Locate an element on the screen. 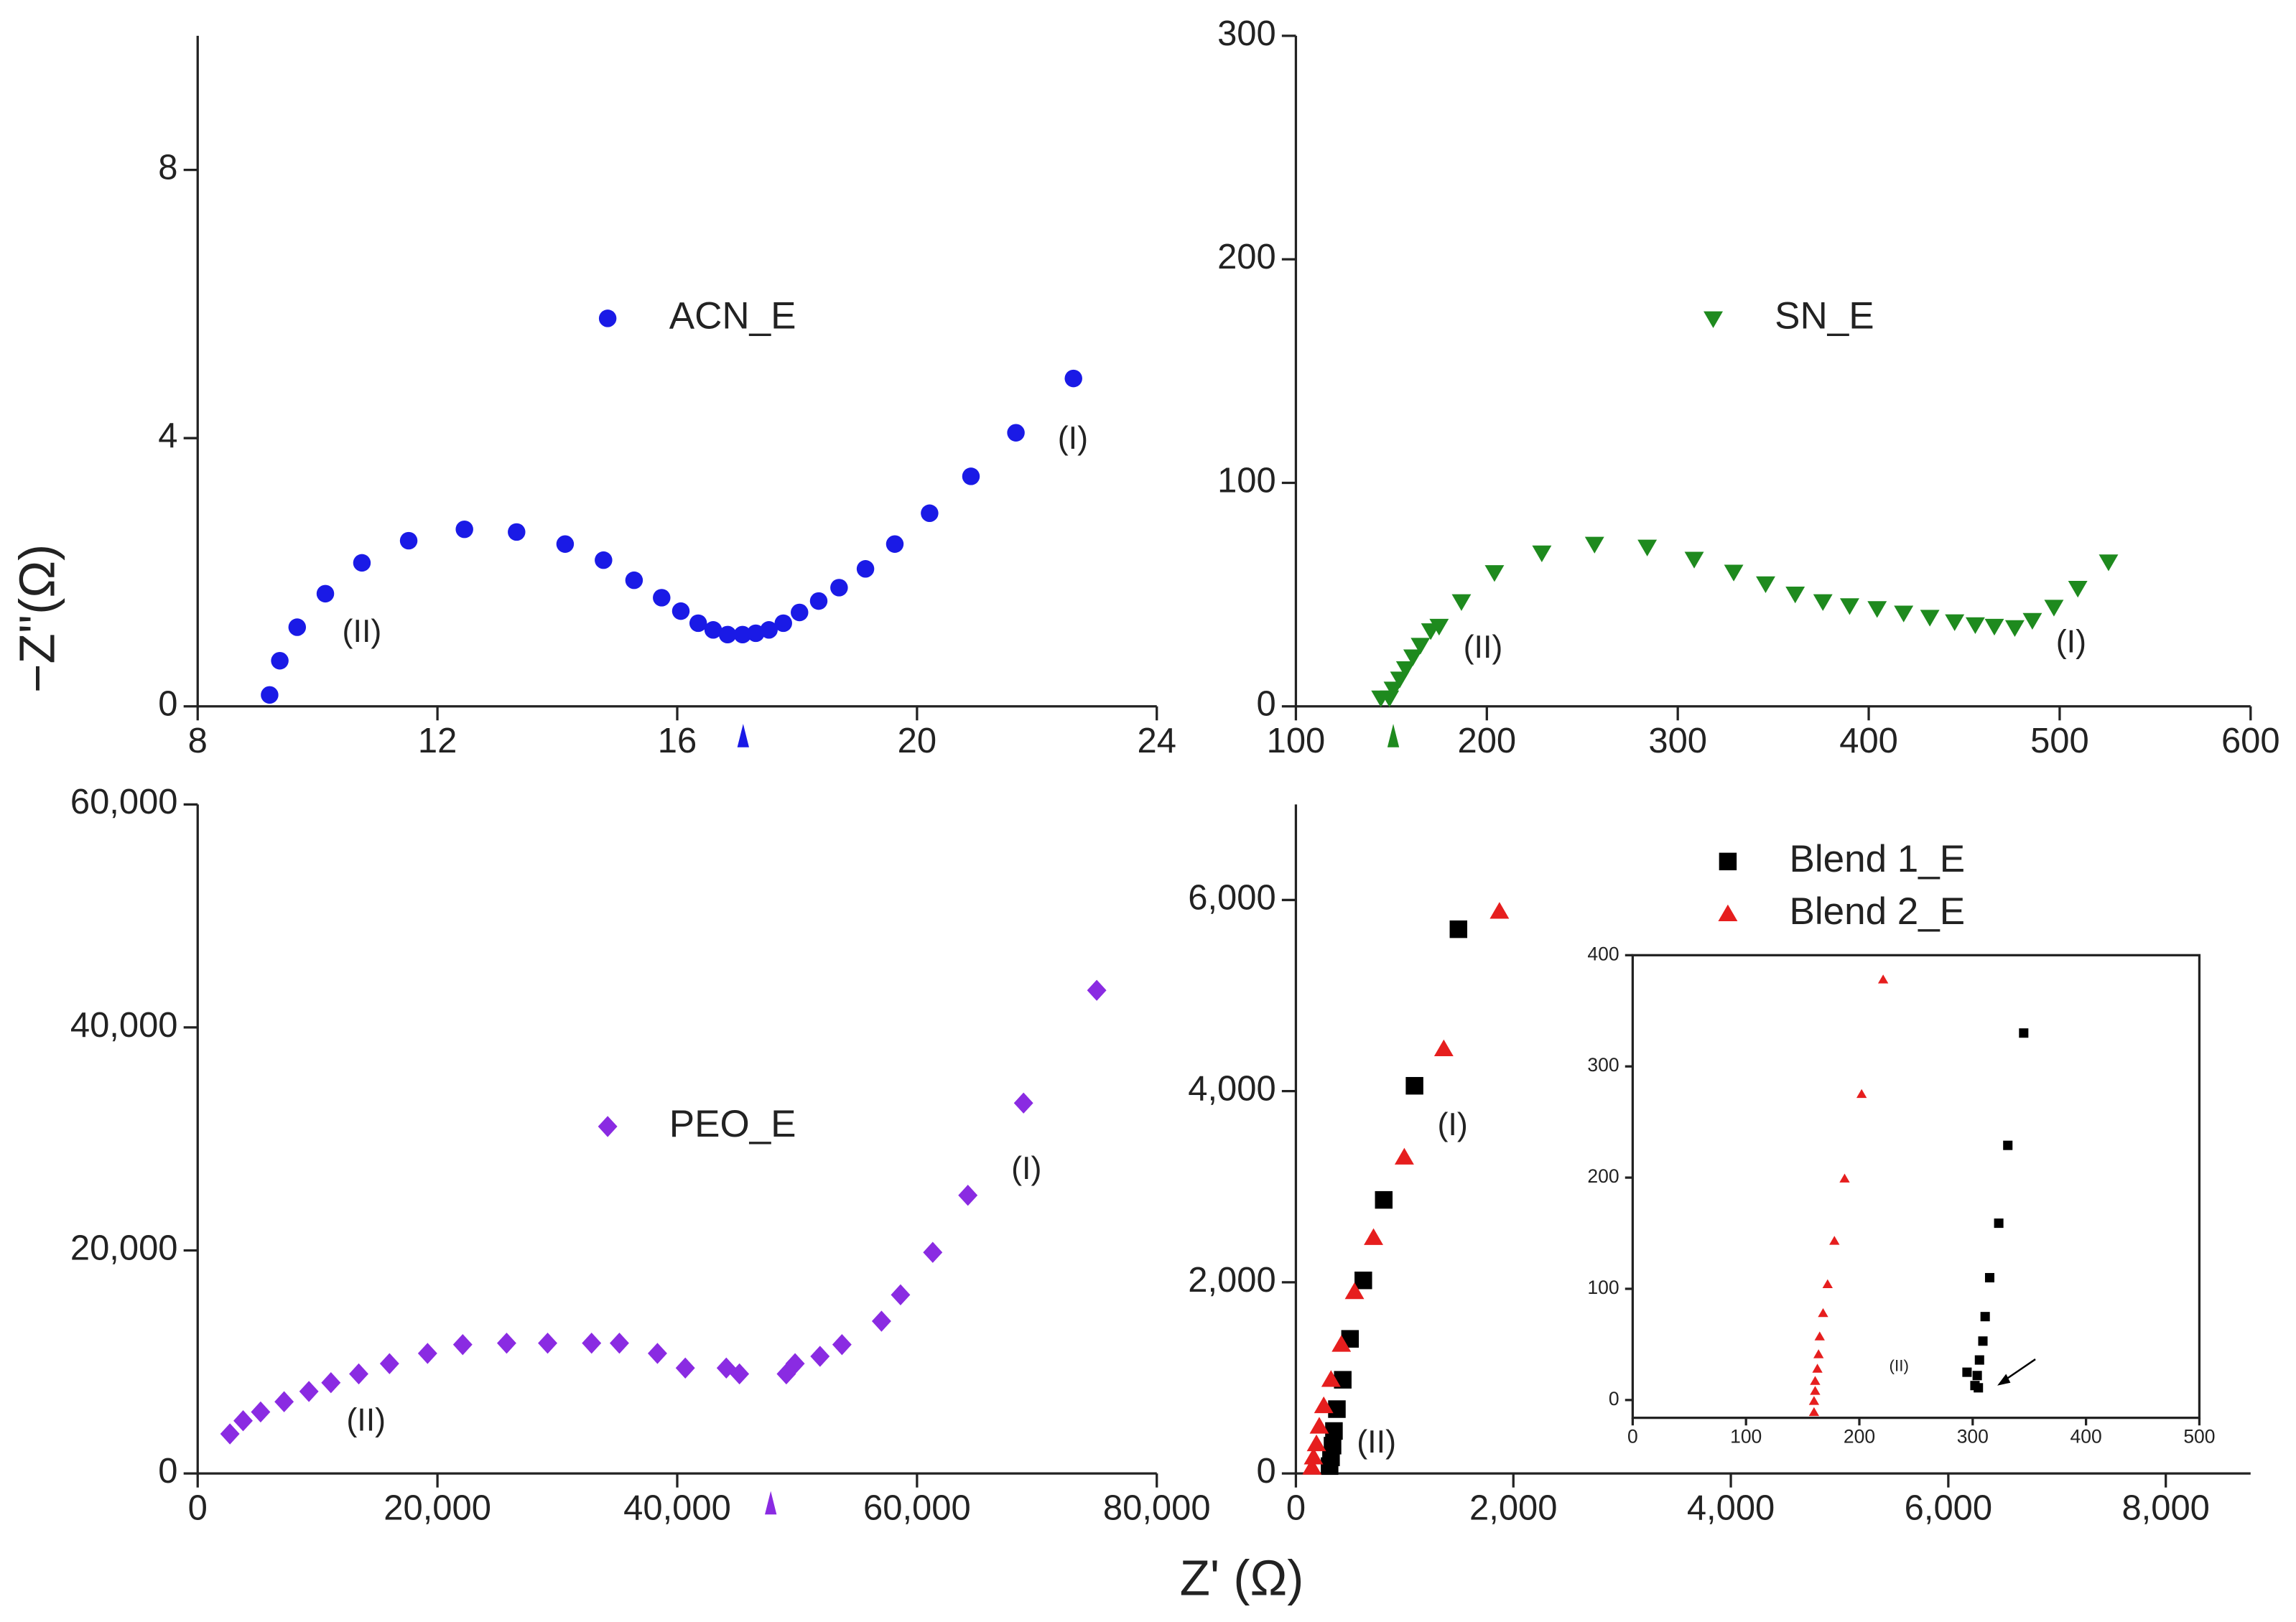  position-marker is located at coordinates (1393, 735).